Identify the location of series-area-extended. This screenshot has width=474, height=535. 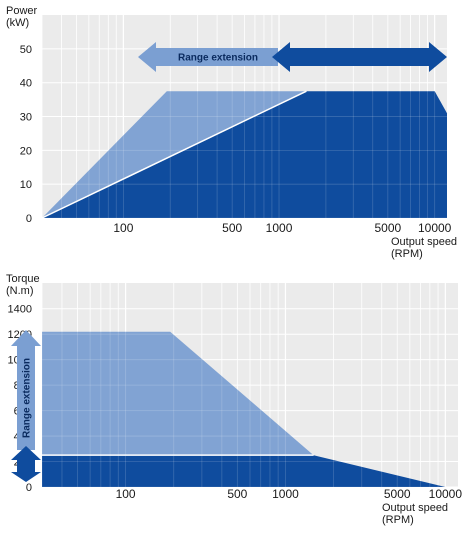
(178, 393).